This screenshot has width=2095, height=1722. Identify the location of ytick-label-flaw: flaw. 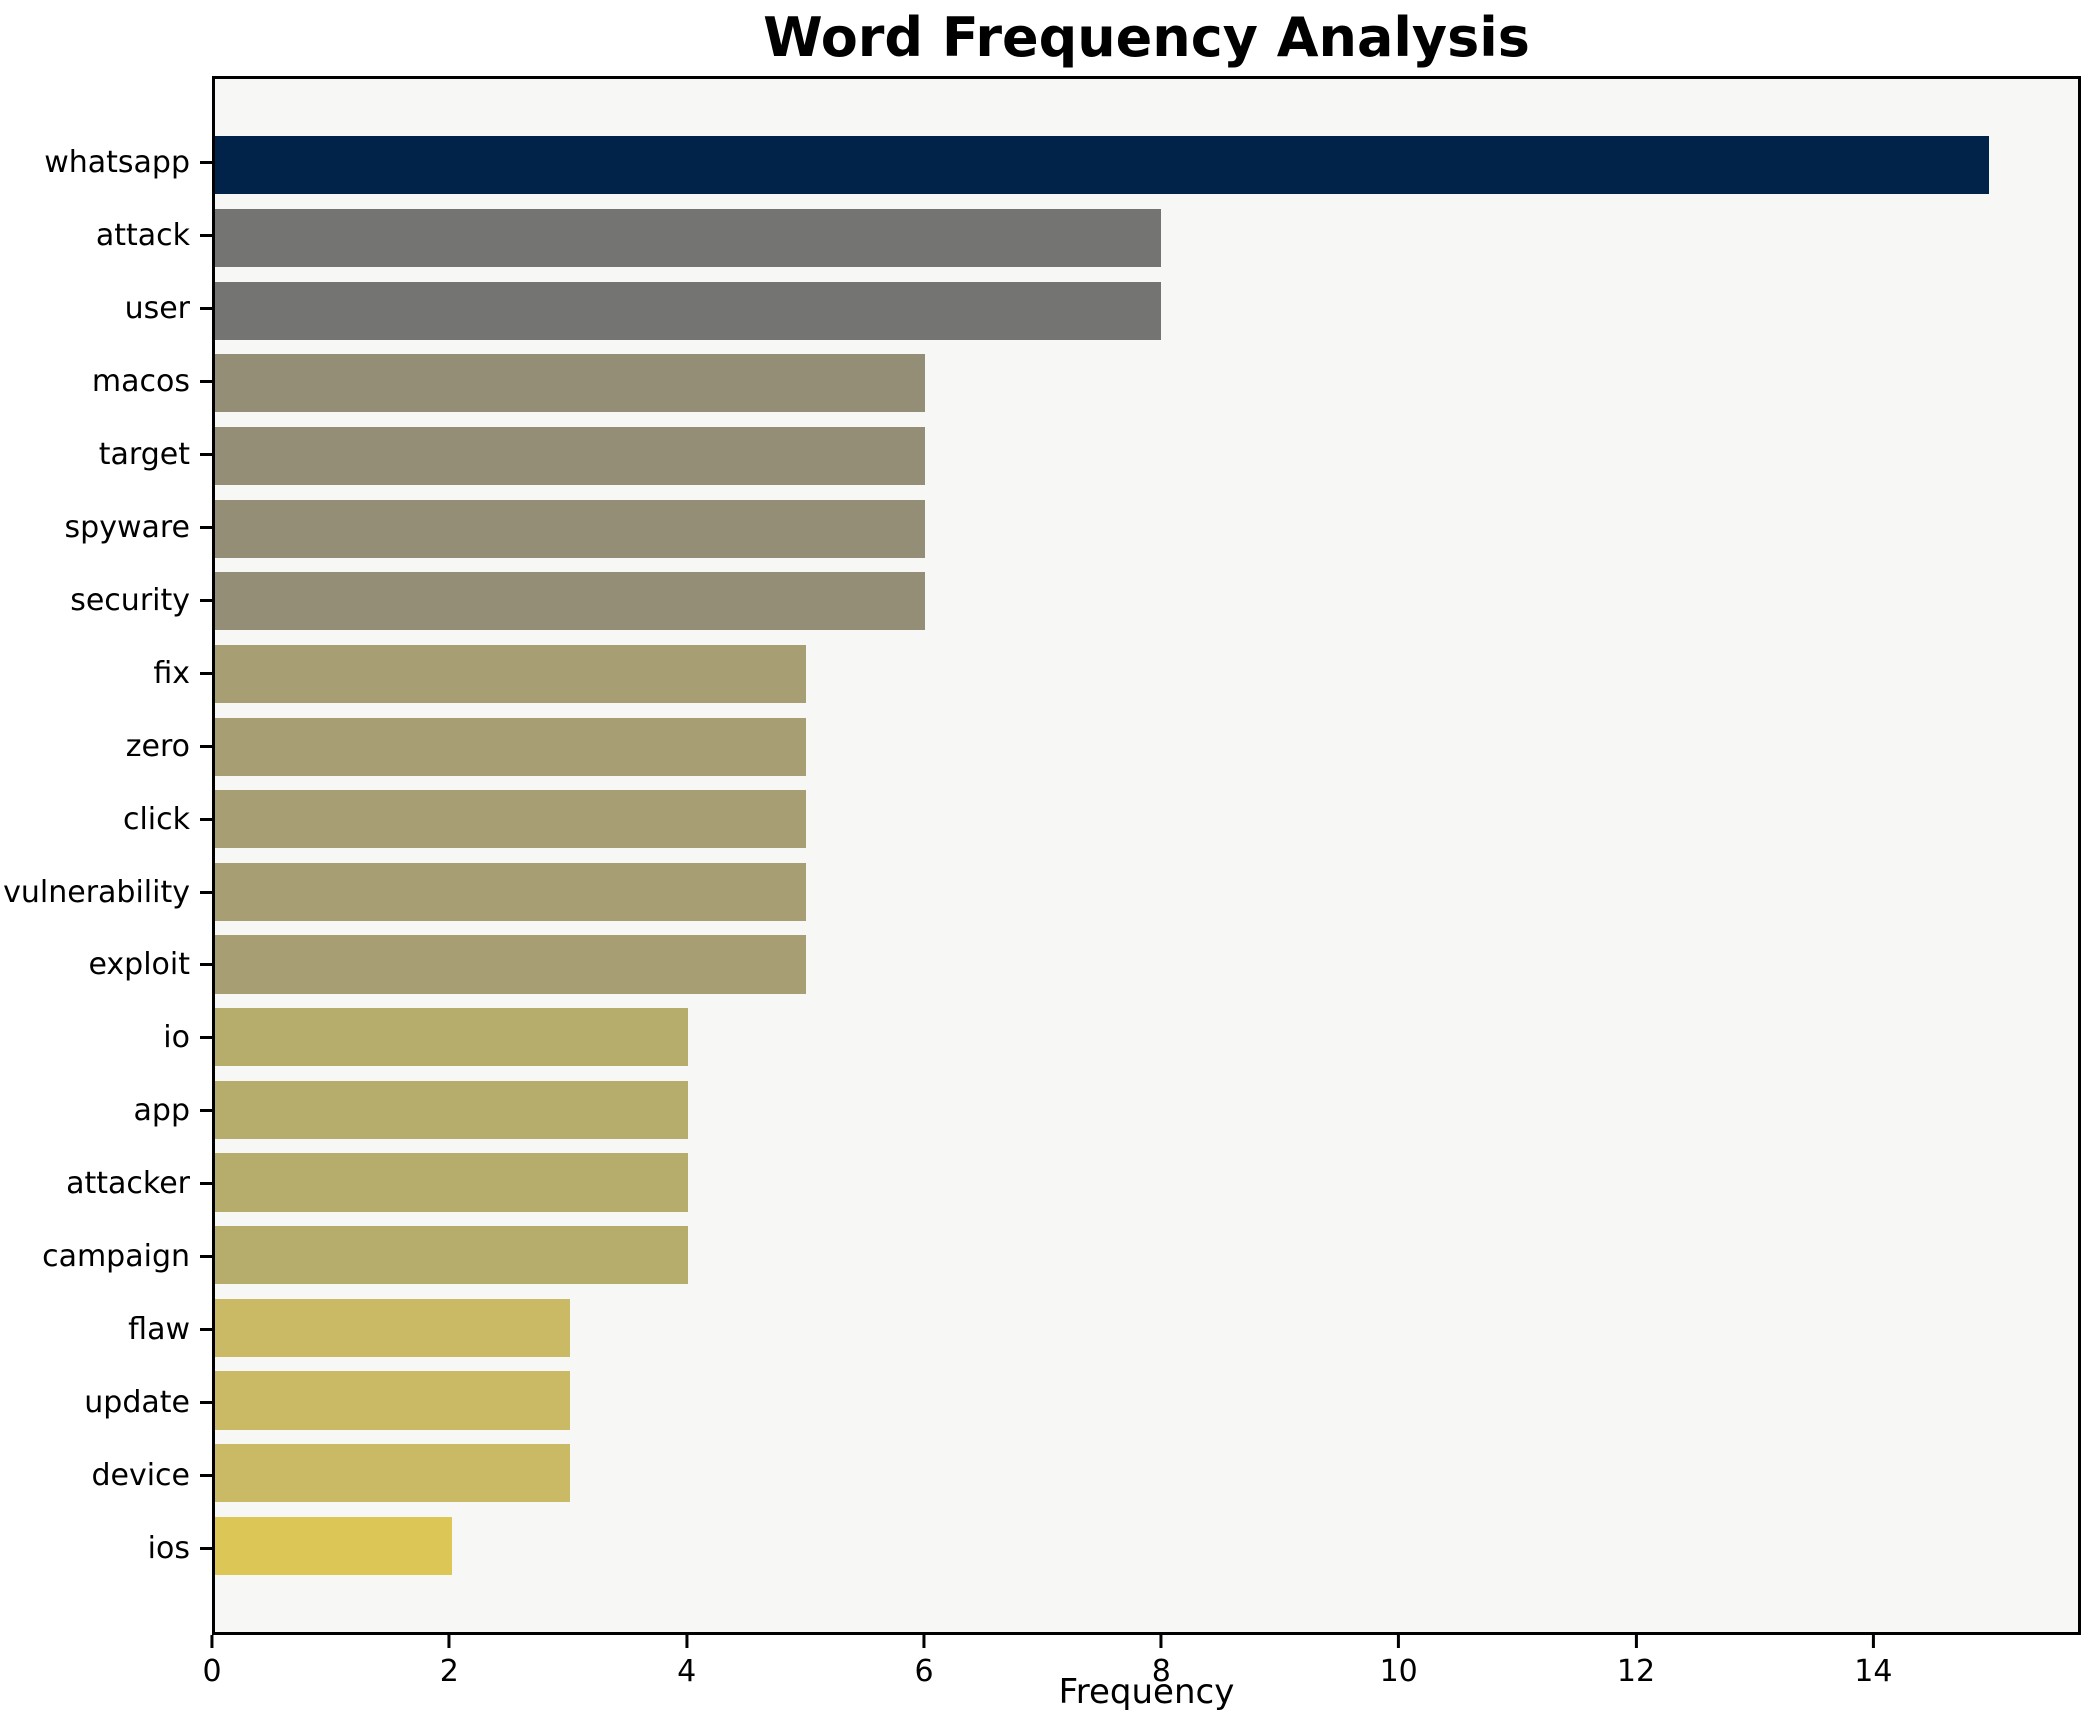
(159, 1330).